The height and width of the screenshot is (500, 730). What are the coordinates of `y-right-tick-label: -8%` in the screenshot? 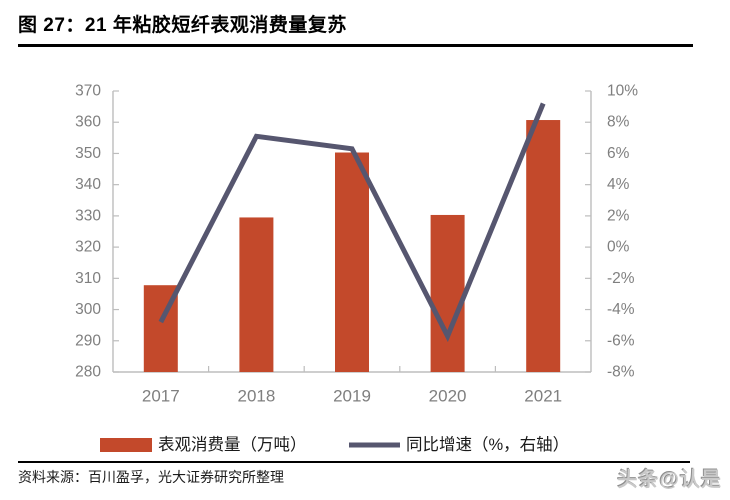 It's located at (621, 372).